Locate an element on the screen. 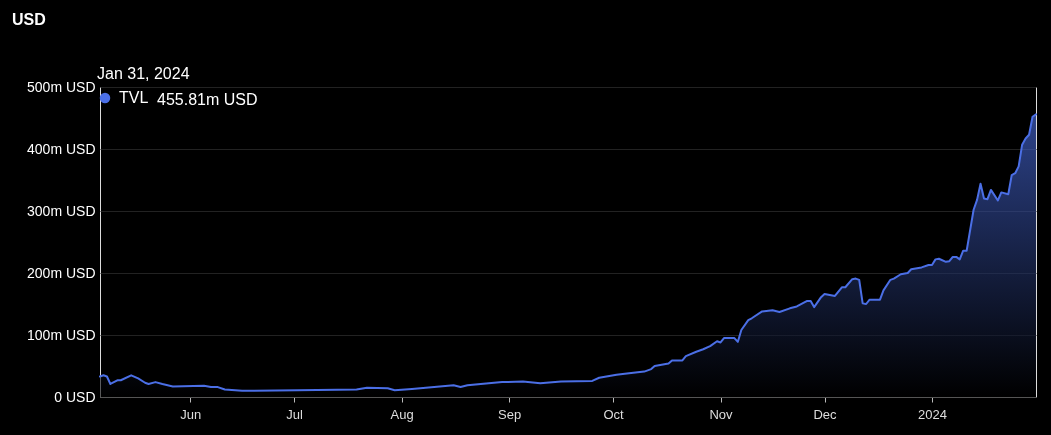 Image resolution: width=1051 pixels, height=435 pixels. text: Jan 31, 2024 is located at coordinates (143, 73).